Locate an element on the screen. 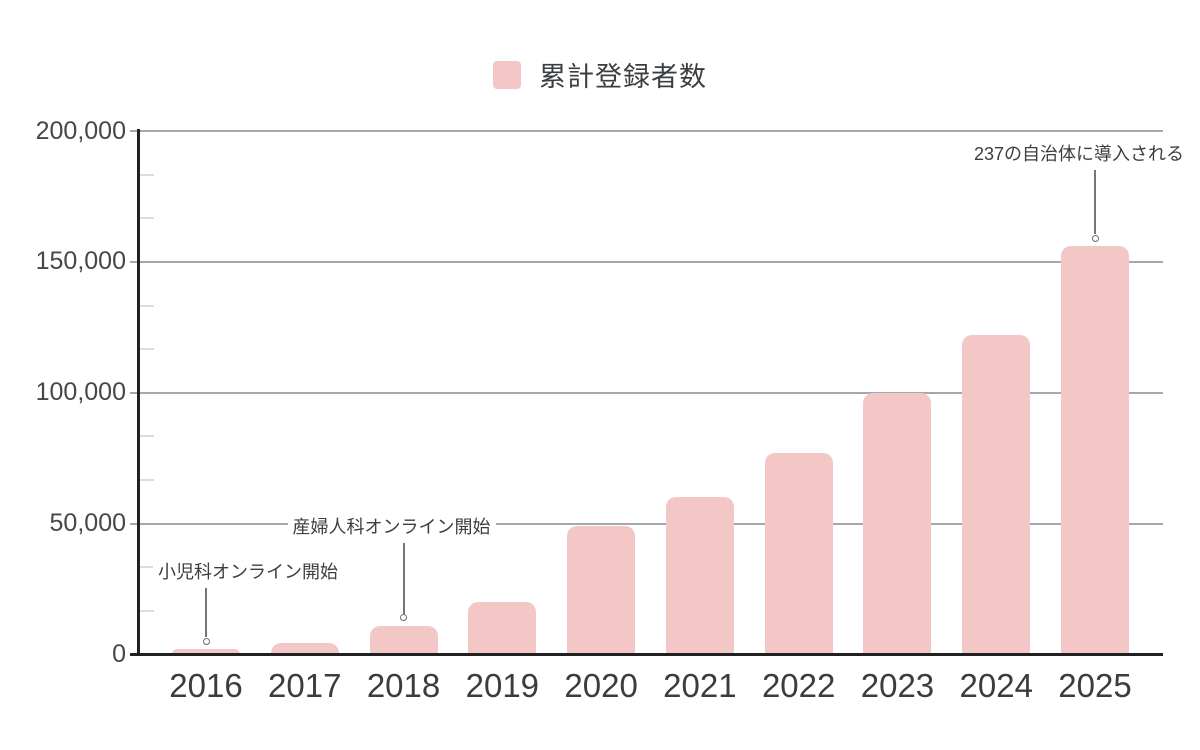  annotation-text: 237の自治体に導入される is located at coordinates (1079, 154).